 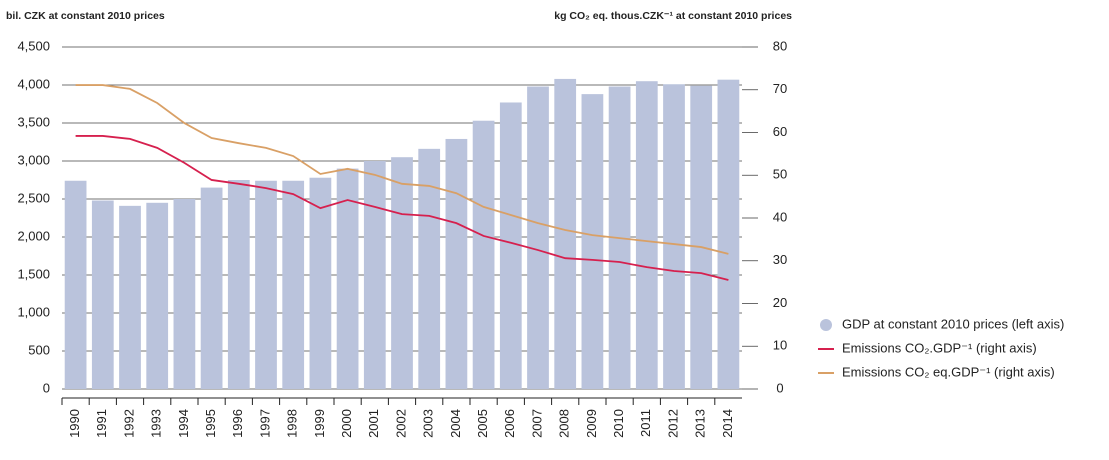 What do you see at coordinates (672, 423) in the screenshot?
I see `x-tick-label: 2012` at bounding box center [672, 423].